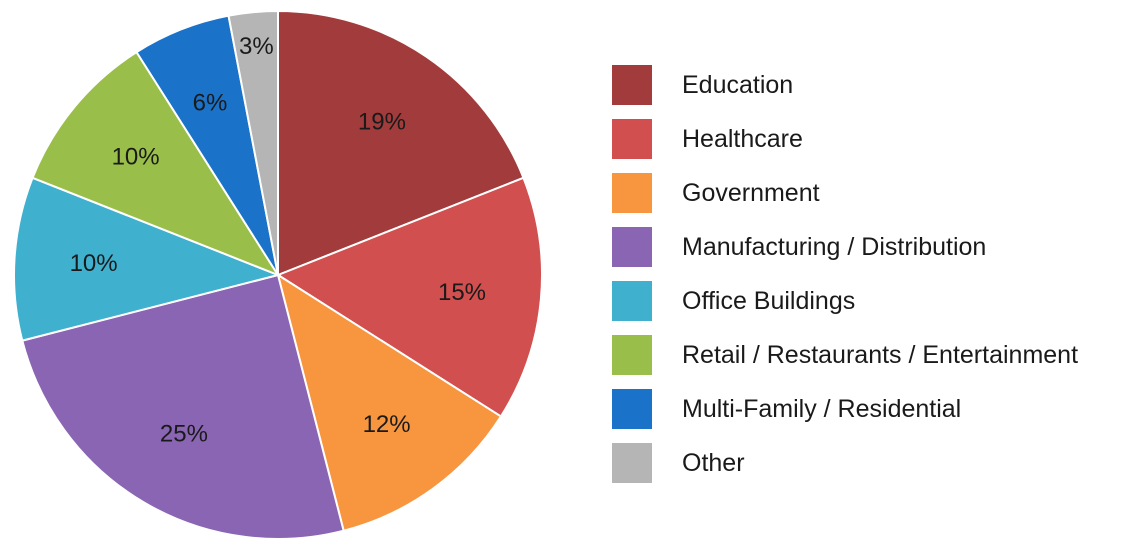 This screenshot has width=1128, height=549. What do you see at coordinates (769, 300) in the screenshot?
I see `legend-label: Office Buildings` at bounding box center [769, 300].